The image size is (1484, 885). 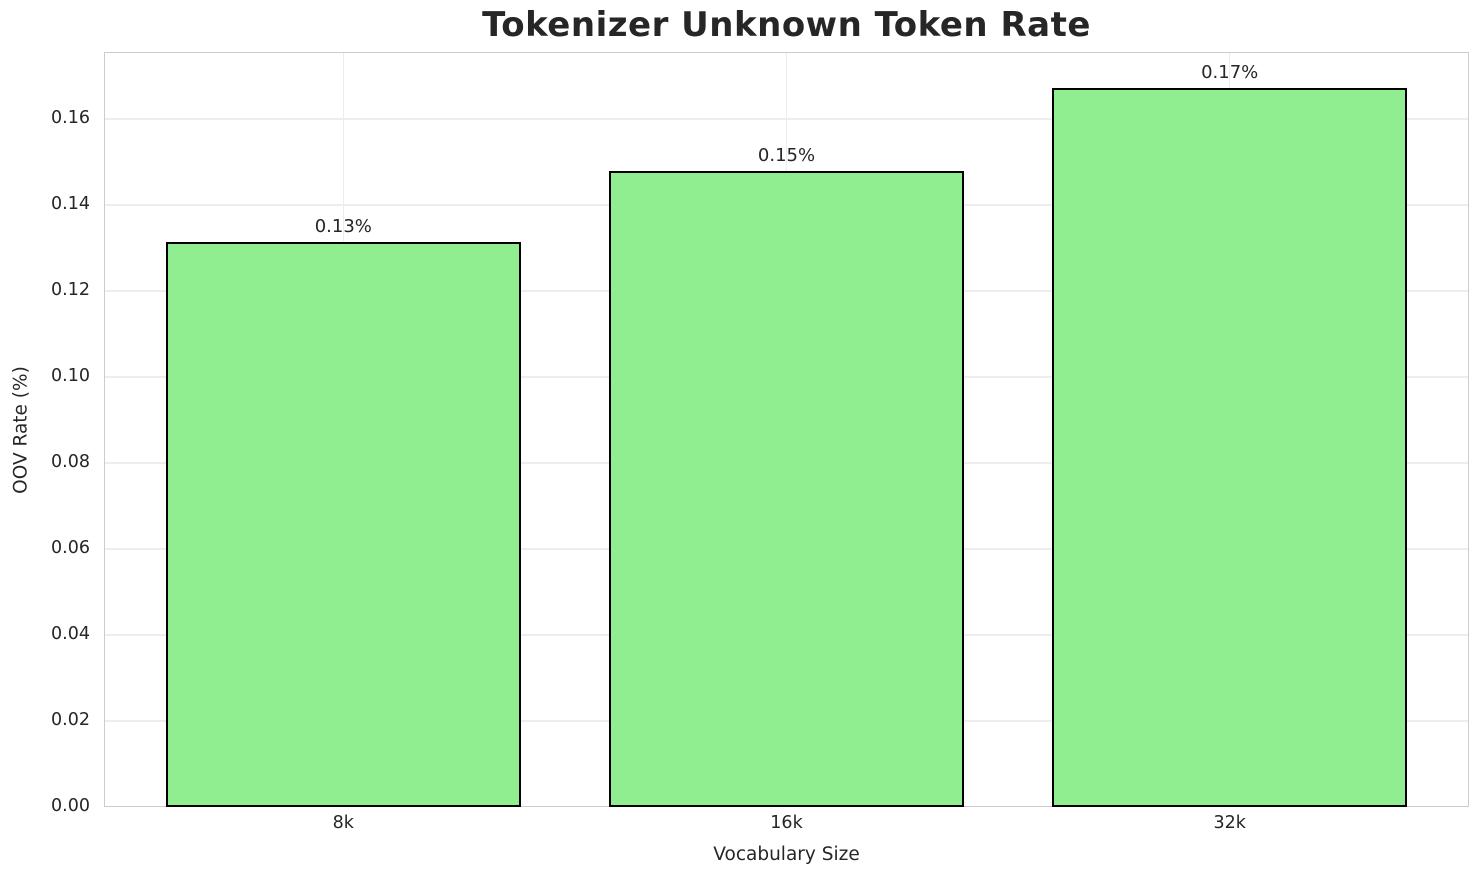 I want to click on y-tick-label: 0.08, so click(x=70, y=462).